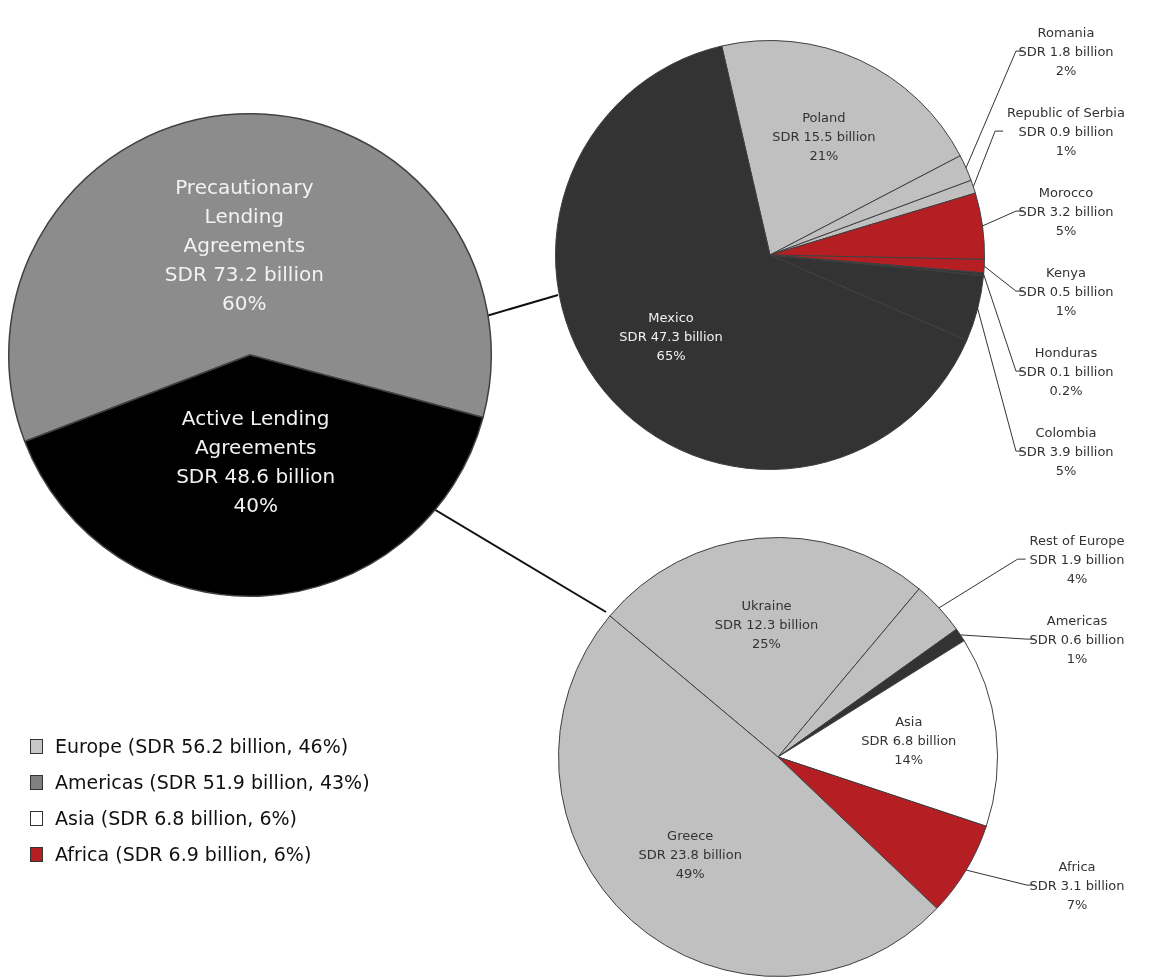  What do you see at coordinates (176, 818) in the screenshot?
I see `text: Asia (SDR 6.8 billion, 6%)` at bounding box center [176, 818].